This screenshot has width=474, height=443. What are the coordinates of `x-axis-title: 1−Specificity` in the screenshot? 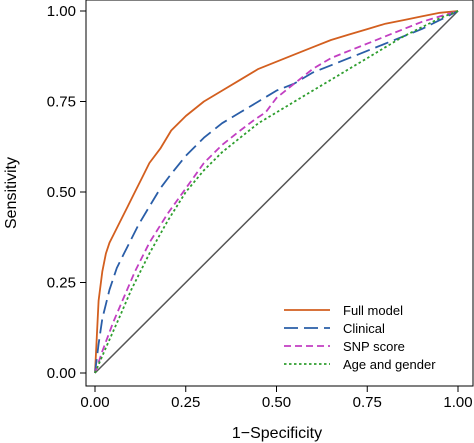 It's located at (277, 433).